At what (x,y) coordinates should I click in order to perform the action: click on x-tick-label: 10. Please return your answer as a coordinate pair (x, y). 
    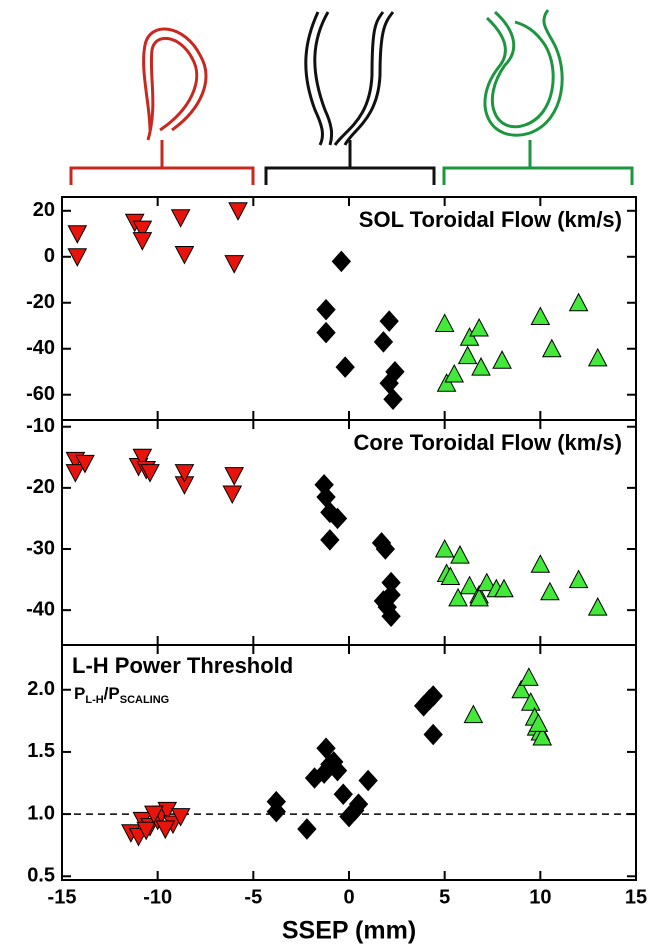
    Looking at the image, I should click on (540, 897).